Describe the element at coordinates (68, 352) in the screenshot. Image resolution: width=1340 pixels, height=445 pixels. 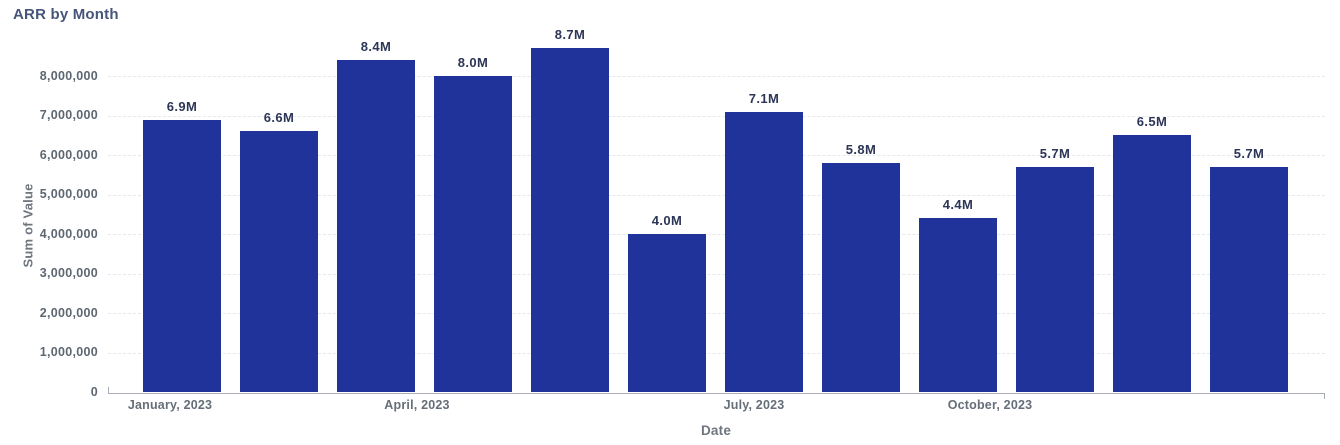
I see `y-tick-label: 1,000,000` at that location.